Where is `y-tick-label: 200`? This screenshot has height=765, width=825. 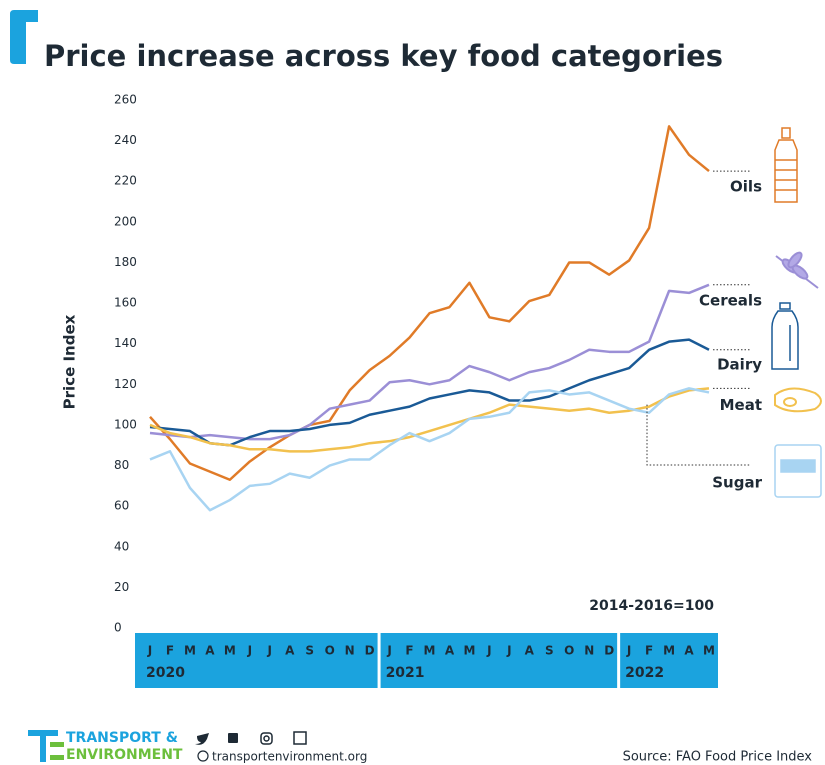 y-tick-label: 200 is located at coordinates (125, 221).